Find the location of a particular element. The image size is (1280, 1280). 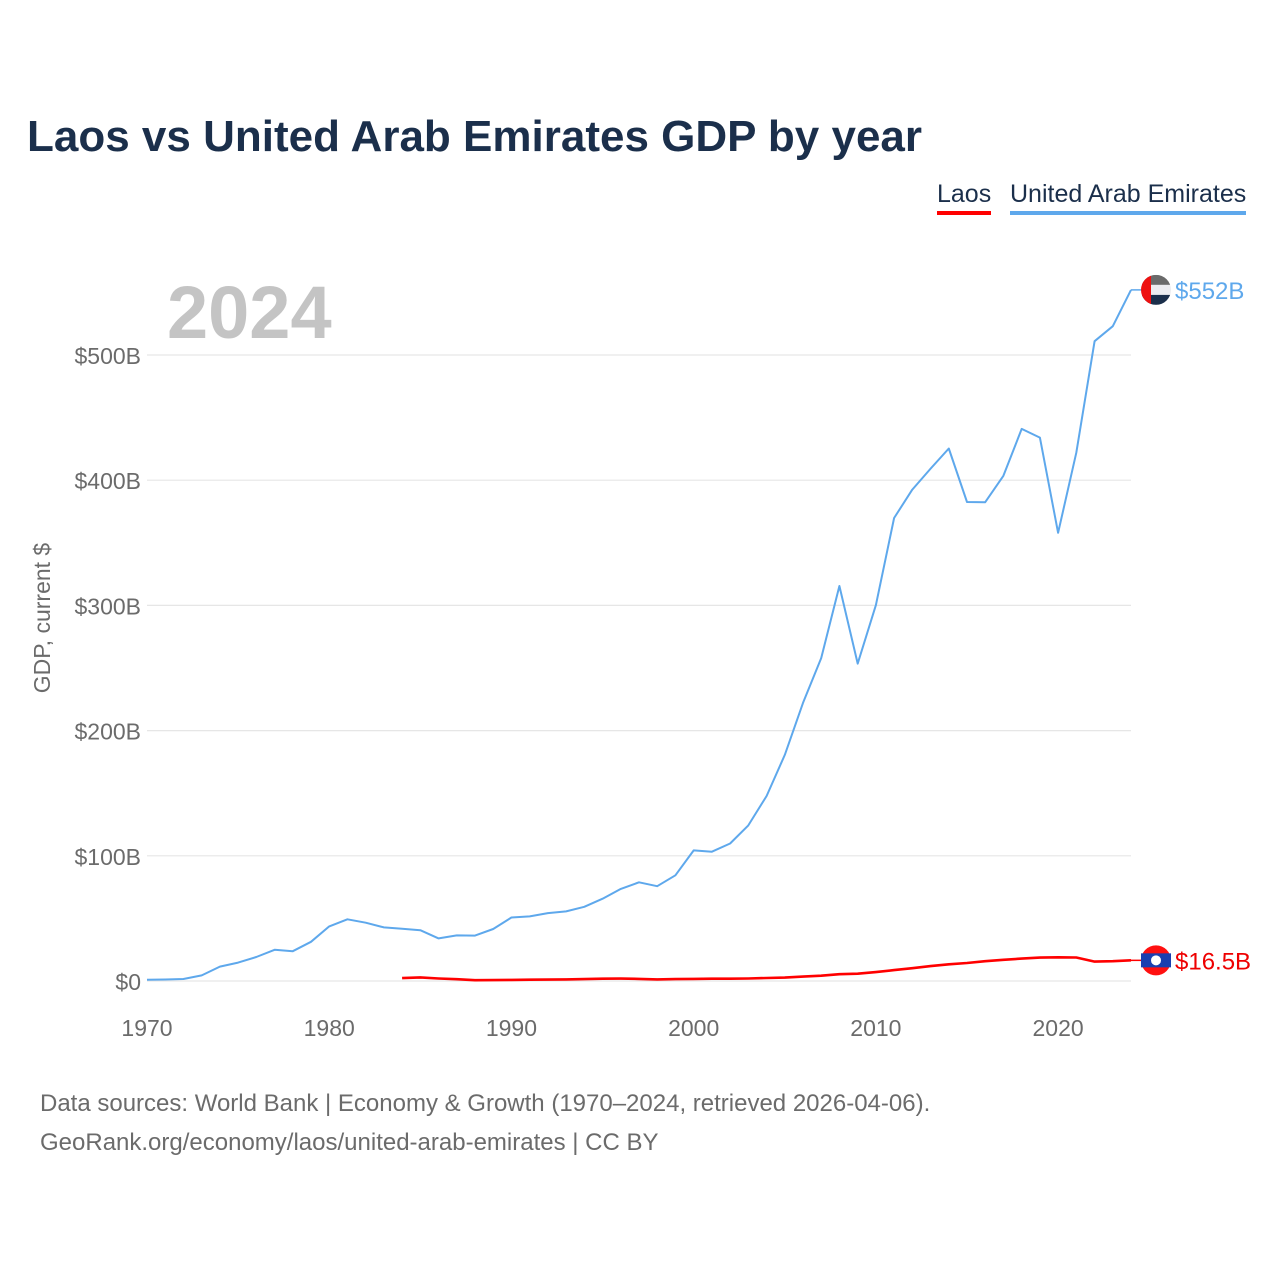

y-tick-label: $200B is located at coordinates (107, 732).